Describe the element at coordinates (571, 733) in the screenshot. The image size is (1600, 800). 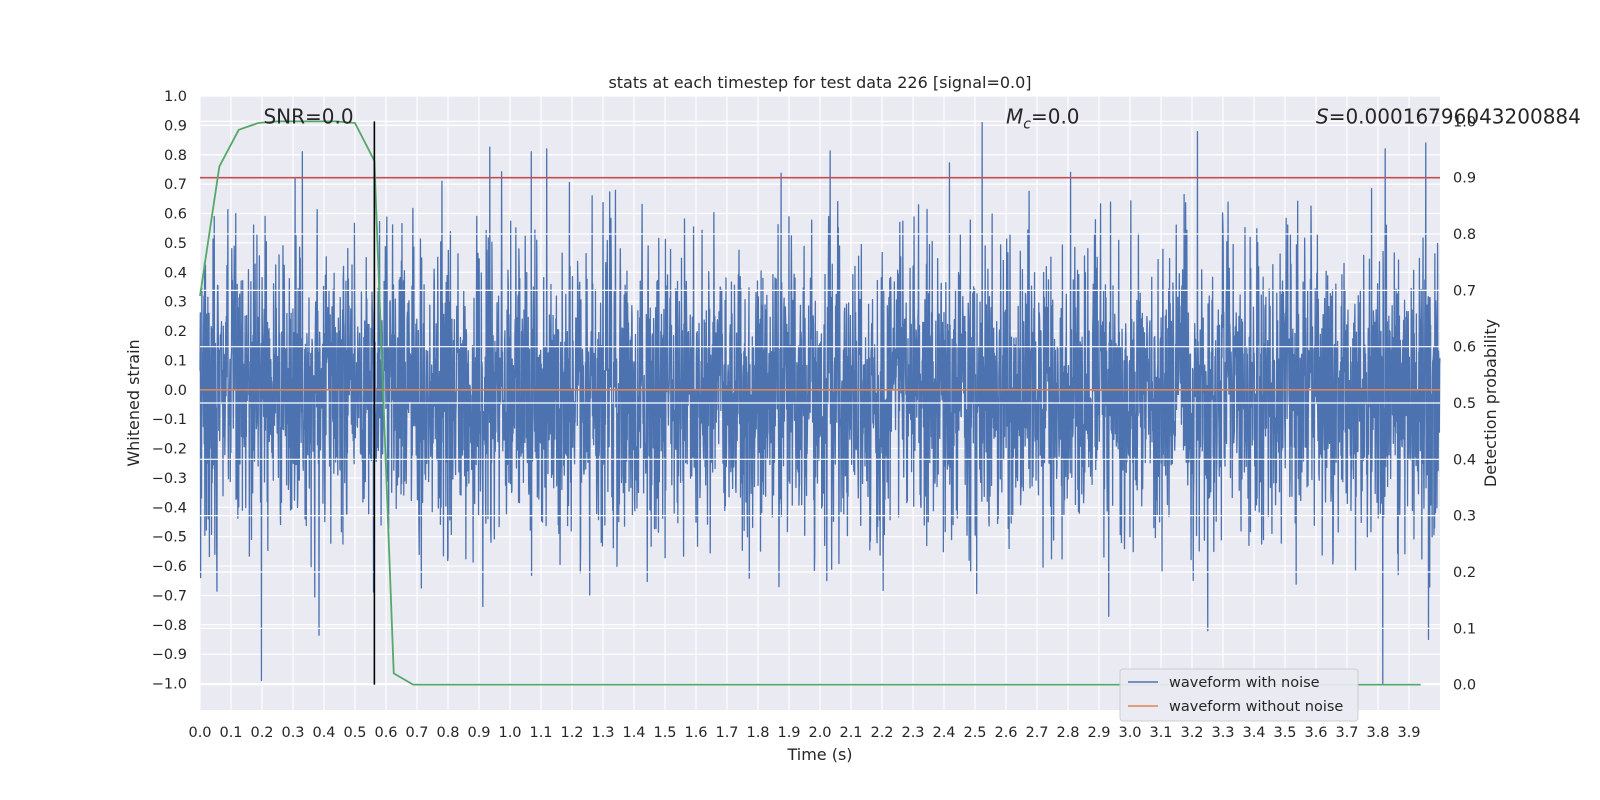
I see `x-tick-label: 1.2` at that location.